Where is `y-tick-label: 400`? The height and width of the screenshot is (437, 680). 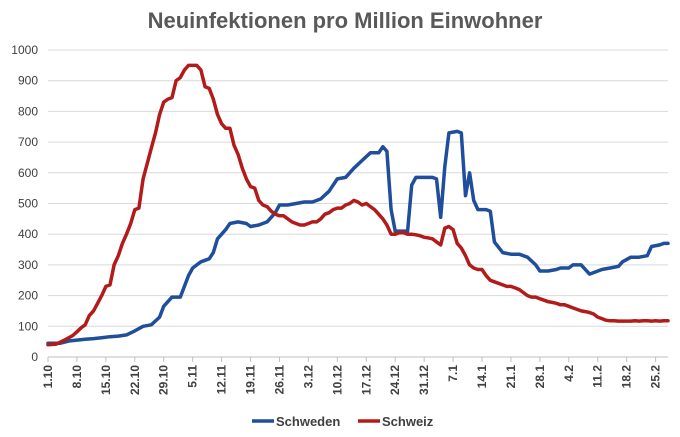
y-tick-label: 400 is located at coordinates (28, 234).